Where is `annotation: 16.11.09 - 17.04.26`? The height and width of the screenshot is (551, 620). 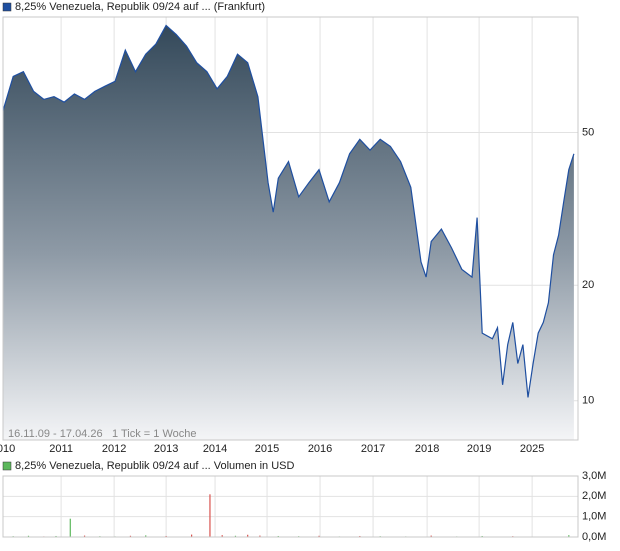
annotation: 16.11.09 - 17.04.26 is located at coordinates (55, 434).